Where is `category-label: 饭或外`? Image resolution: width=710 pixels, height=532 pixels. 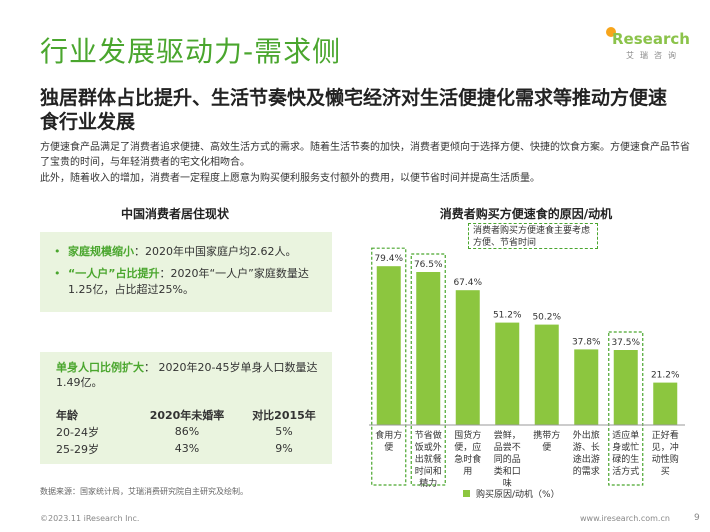 category-label: 饭或外 is located at coordinates (428, 447).